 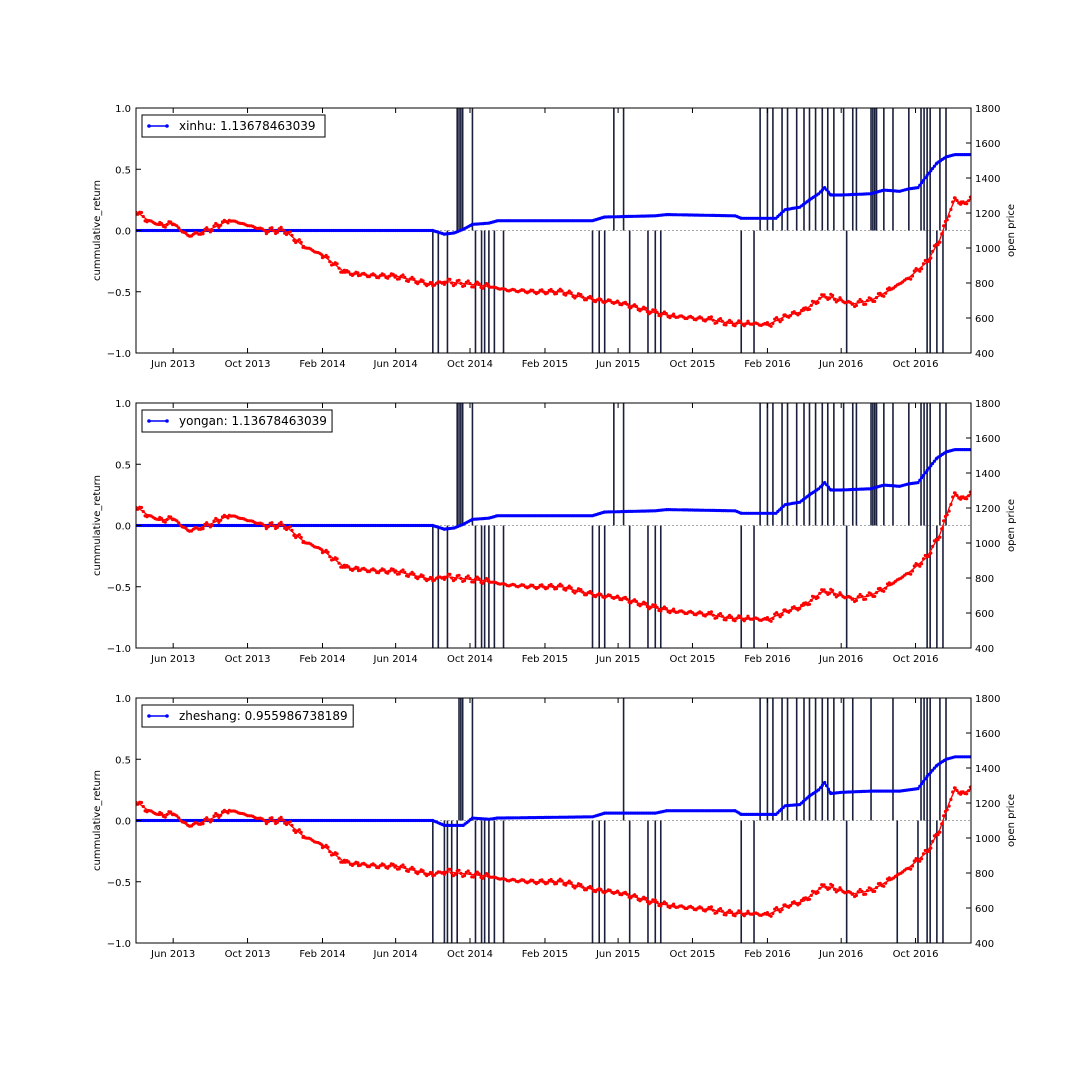 What do you see at coordinates (984, 284) in the screenshot?
I see `y-tick-label-right: 800` at bounding box center [984, 284].